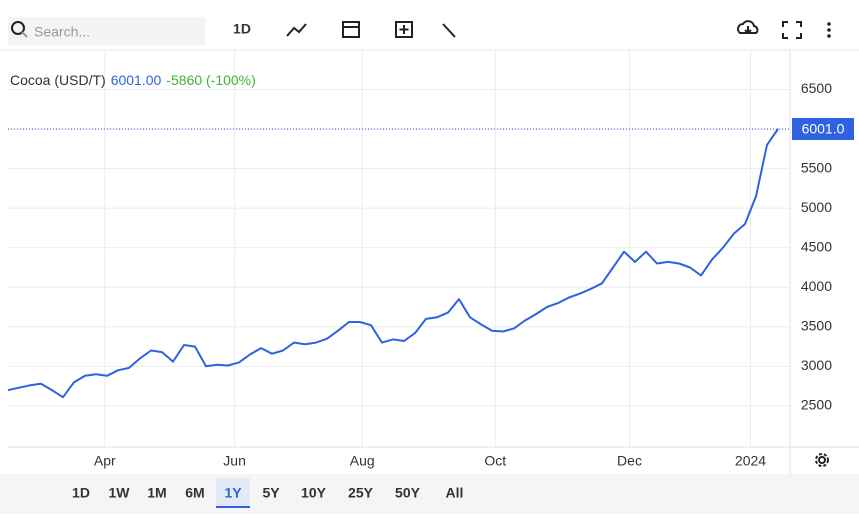  Describe the element at coordinates (816, 405) in the screenshot. I see `y-tick-label: 2500` at that location.